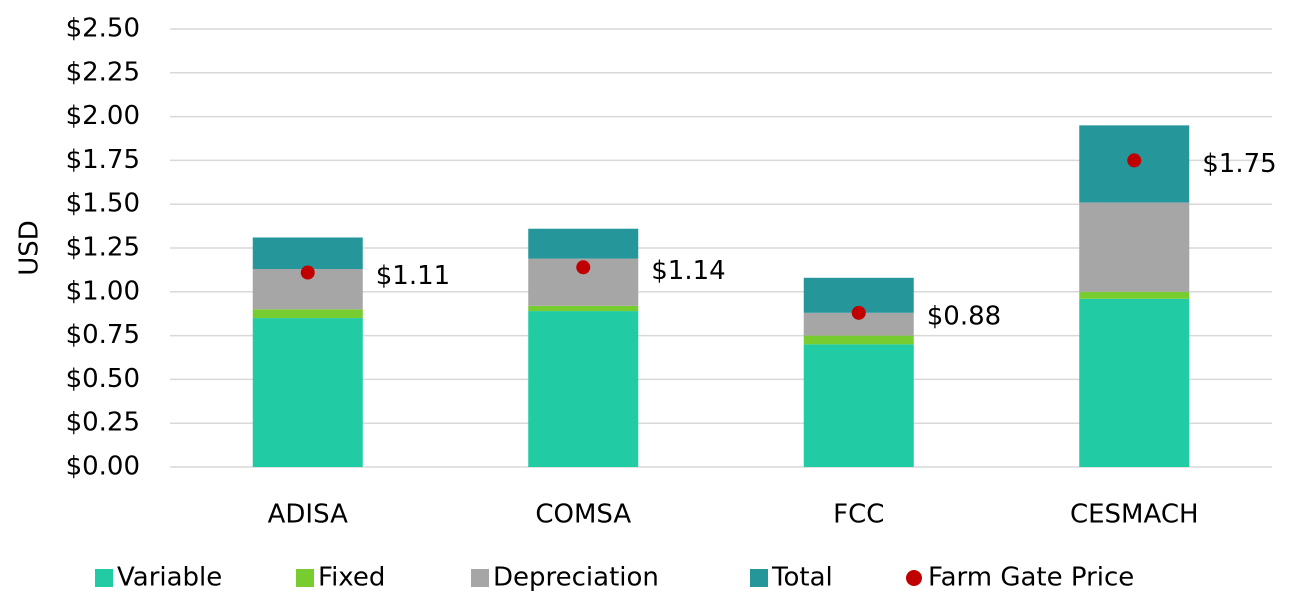  Describe the element at coordinates (914, 578) in the screenshot. I see `legend-marker` at that location.